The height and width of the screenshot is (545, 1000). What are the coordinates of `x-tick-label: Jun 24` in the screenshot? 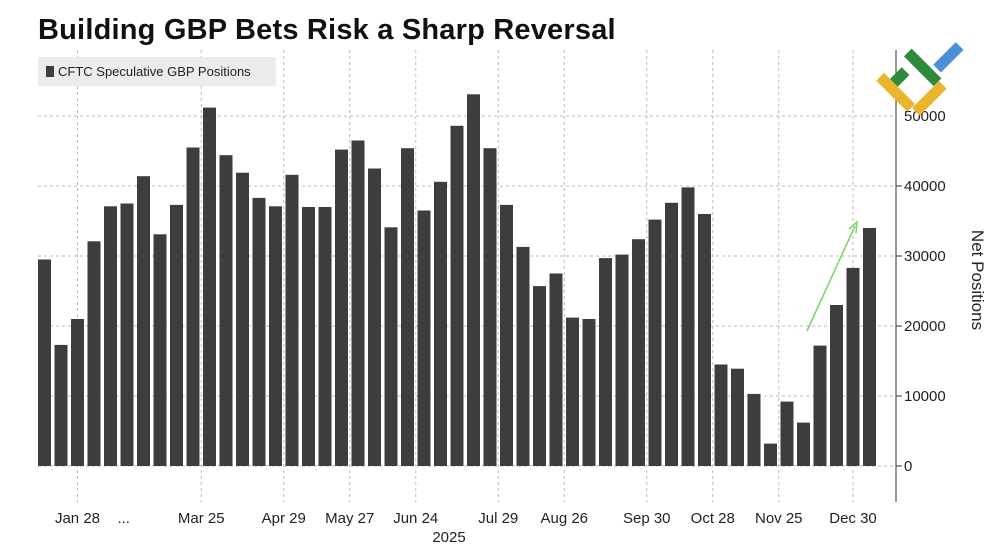 It's located at (415, 518).